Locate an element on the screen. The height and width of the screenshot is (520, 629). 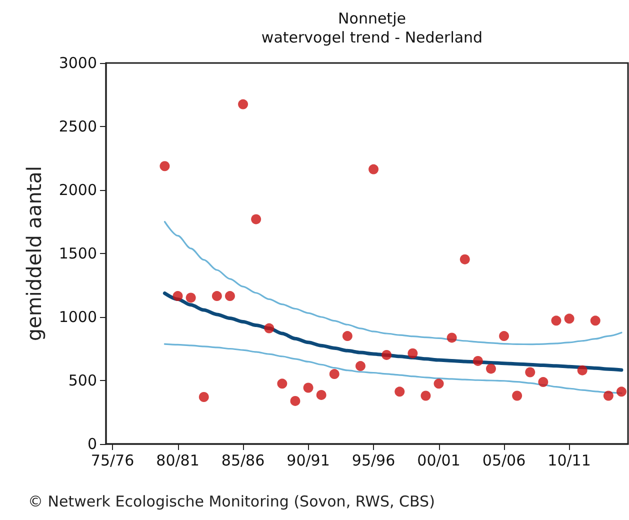
y-tick-label: 2000 is located at coordinates (77, 190).